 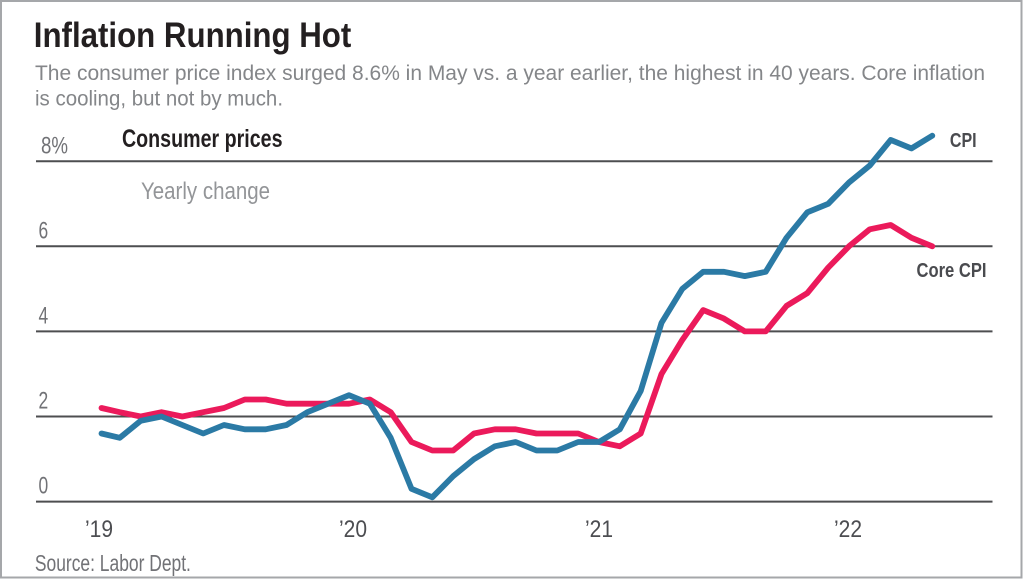 What do you see at coordinates (44, 231) in the screenshot?
I see `svg-text: 6` at bounding box center [44, 231].